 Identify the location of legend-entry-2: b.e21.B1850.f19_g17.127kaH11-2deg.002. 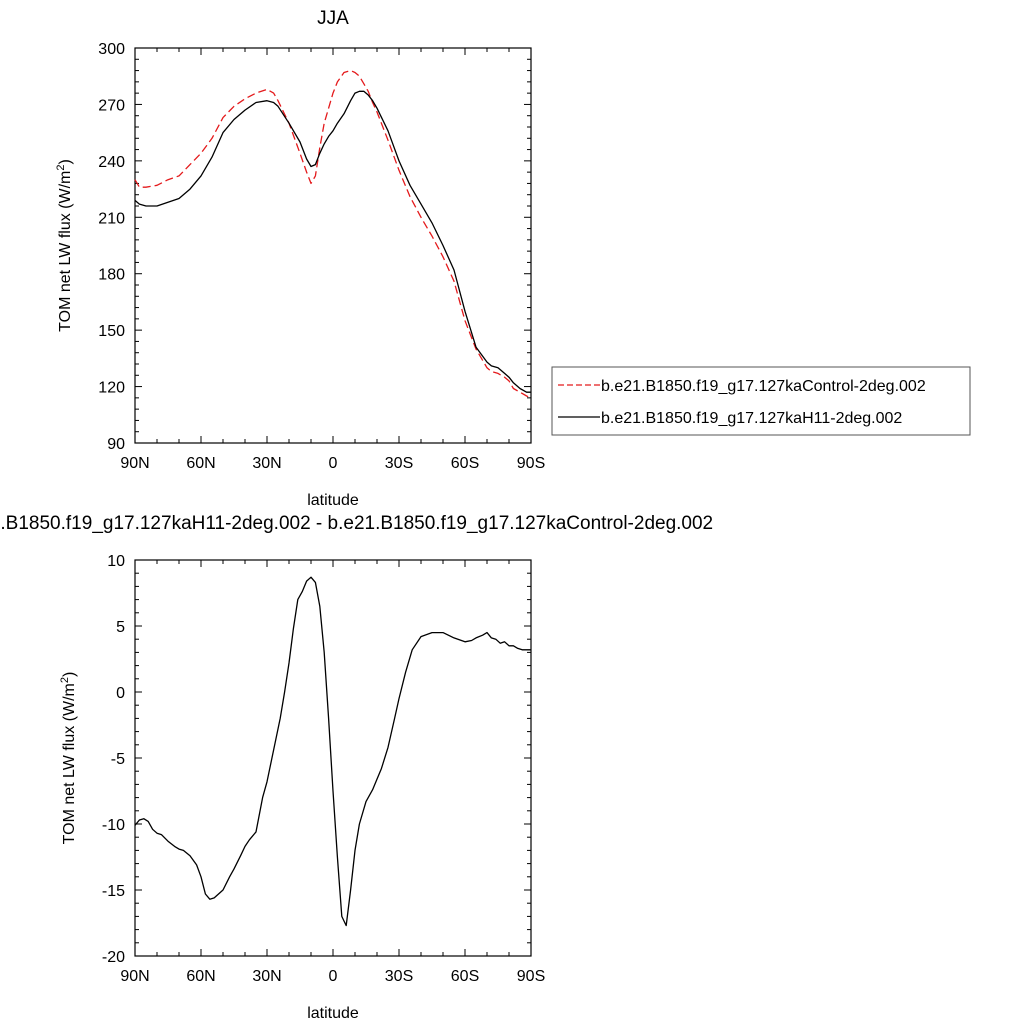
(751, 418).